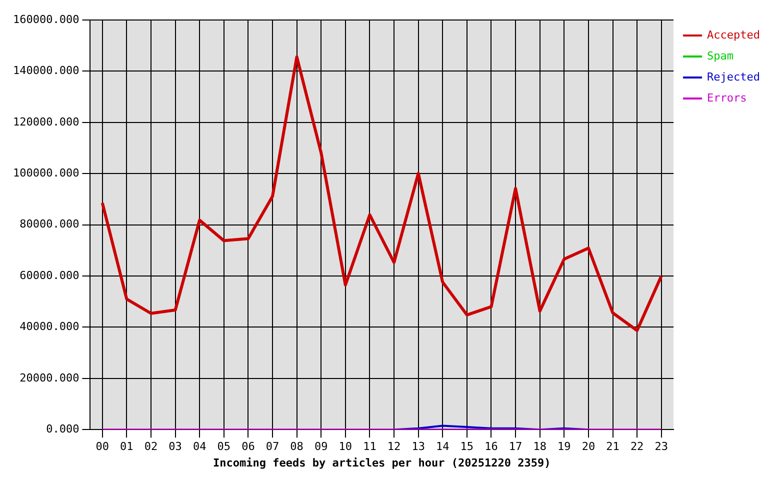 The image size is (780, 480). Describe the element at coordinates (467, 447) in the screenshot. I see `x-tick-label: 15` at that location.